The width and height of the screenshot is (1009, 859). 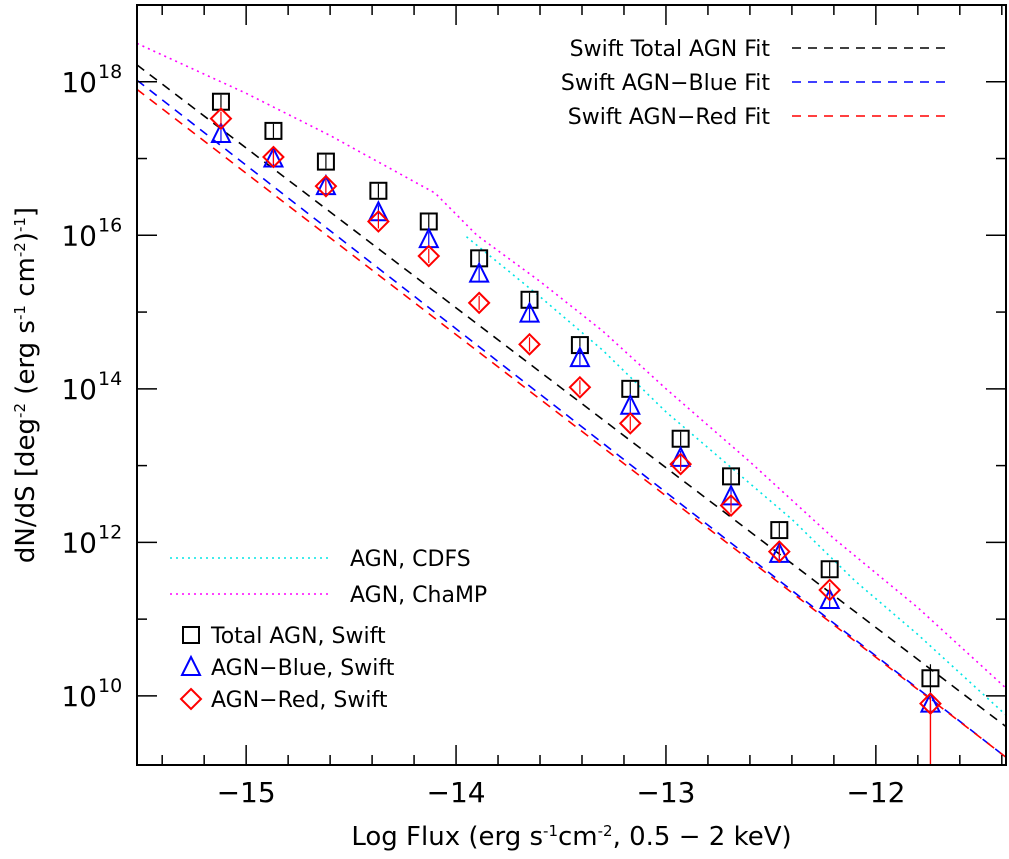 I want to click on y-tick-exponent: 18, so click(x=110, y=72).